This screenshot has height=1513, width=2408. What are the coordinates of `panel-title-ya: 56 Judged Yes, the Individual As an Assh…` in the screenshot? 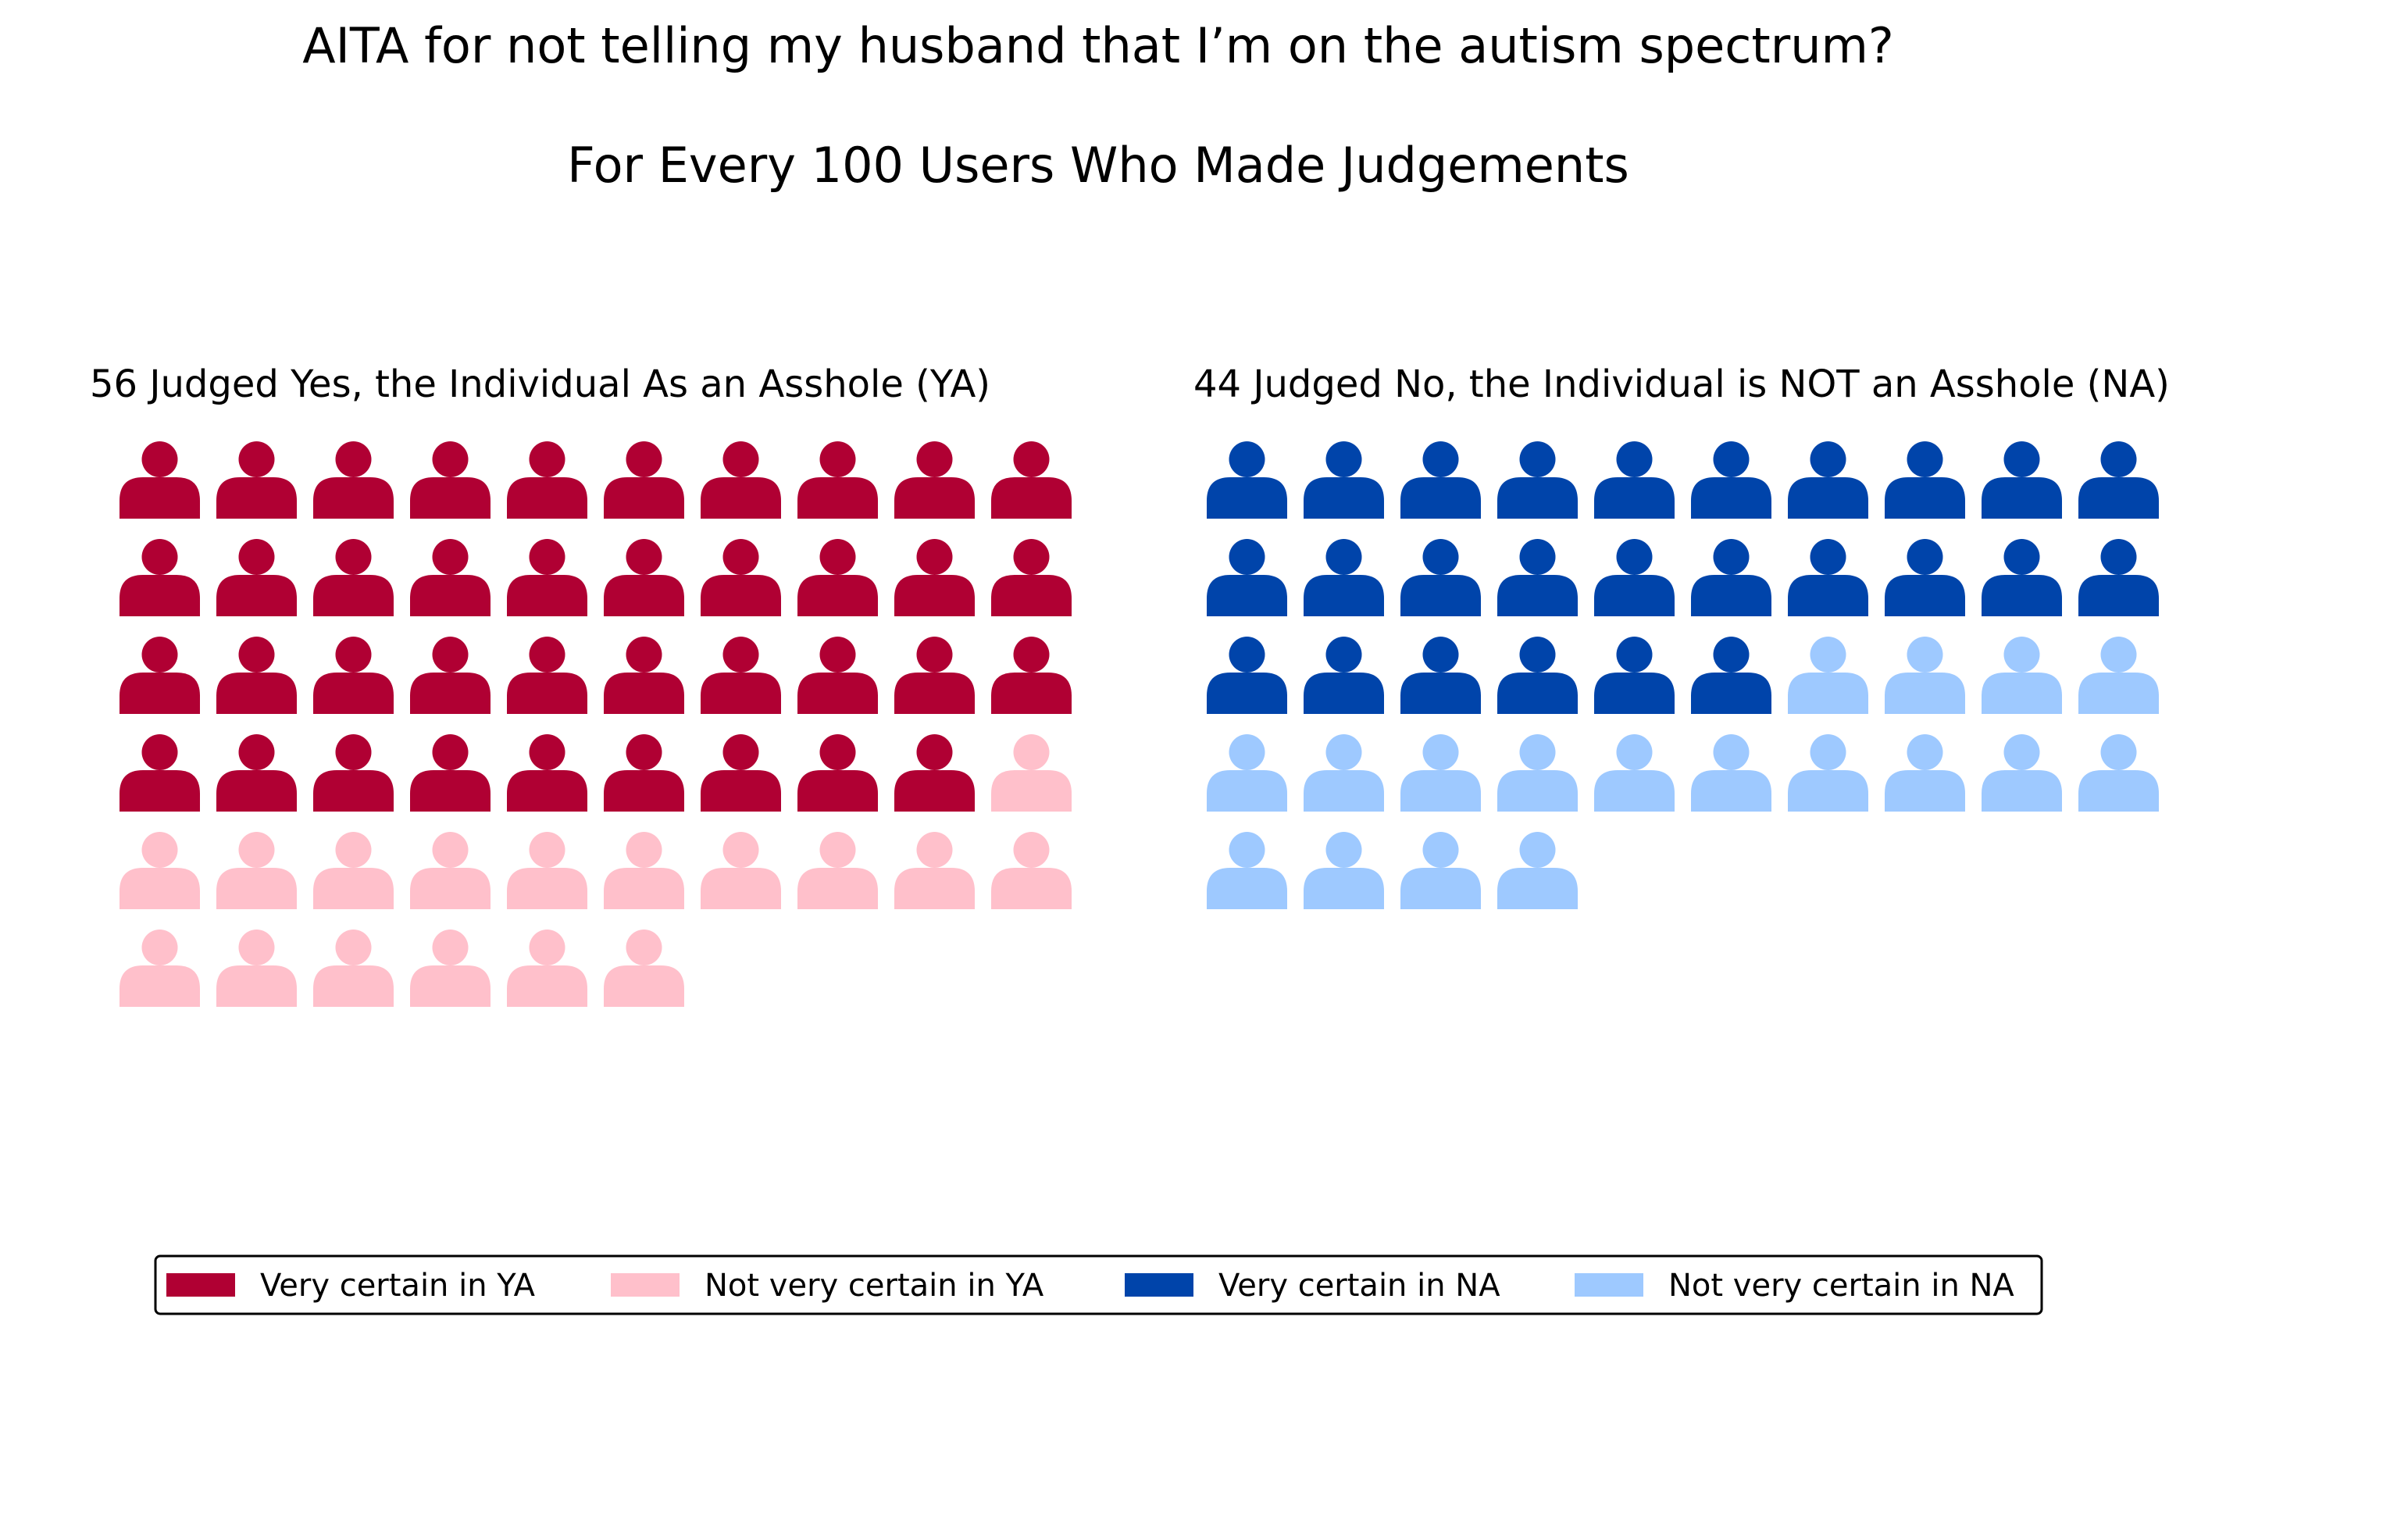 It's located at (540, 384).